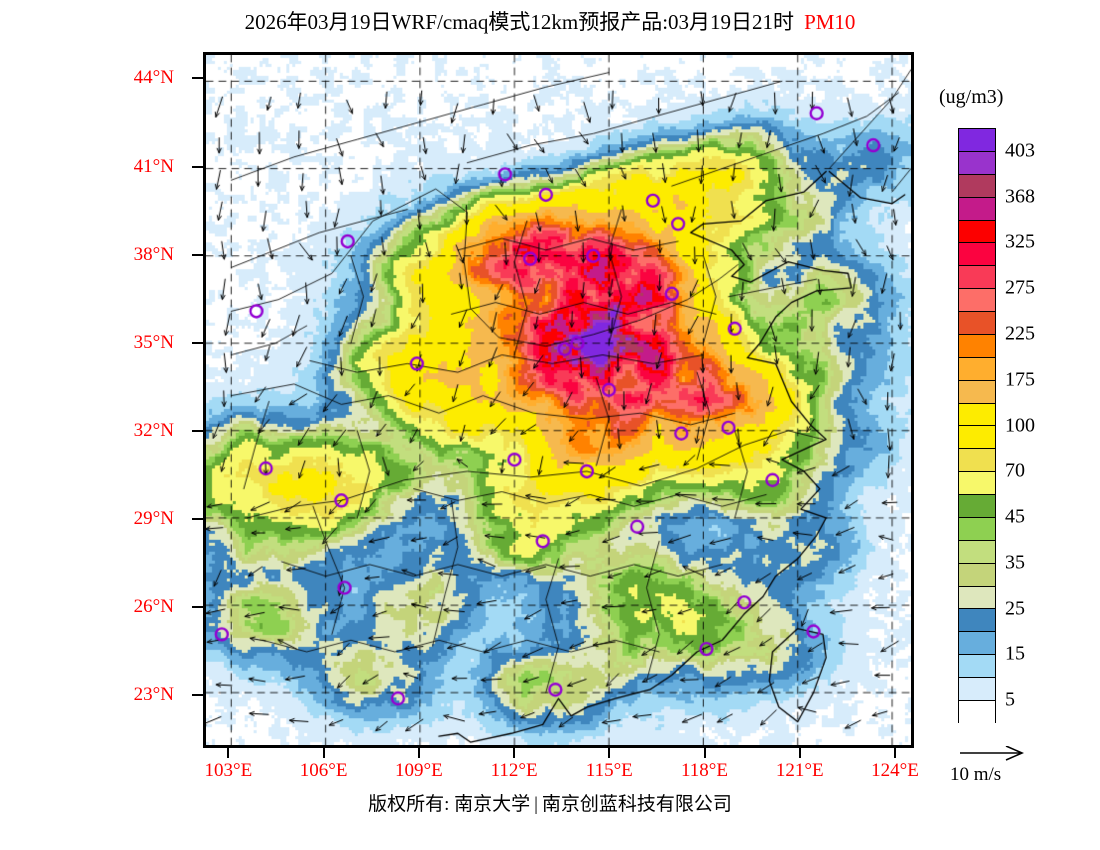 The width and height of the screenshot is (1100, 850). What do you see at coordinates (153, 78) in the screenshot?
I see `latitude-tick-label: 44°N` at bounding box center [153, 78].